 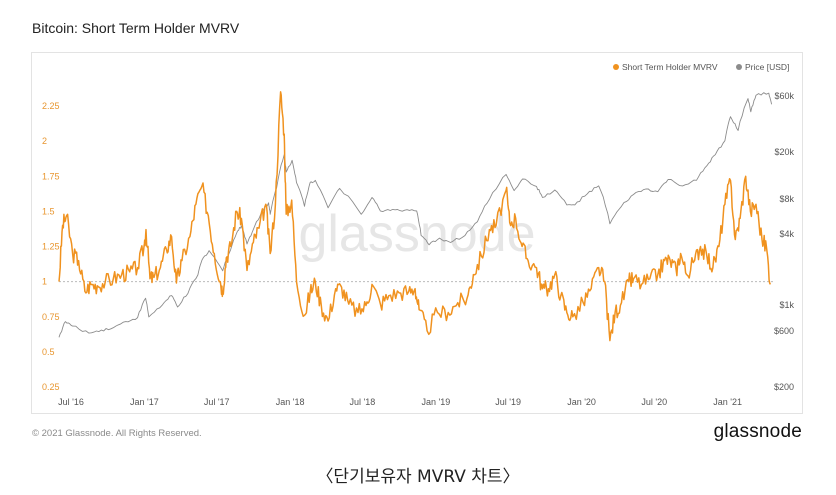 What do you see at coordinates (670, 67) in the screenshot?
I see `legend-mvrv-label: Short Term Holder MVRV` at bounding box center [670, 67].